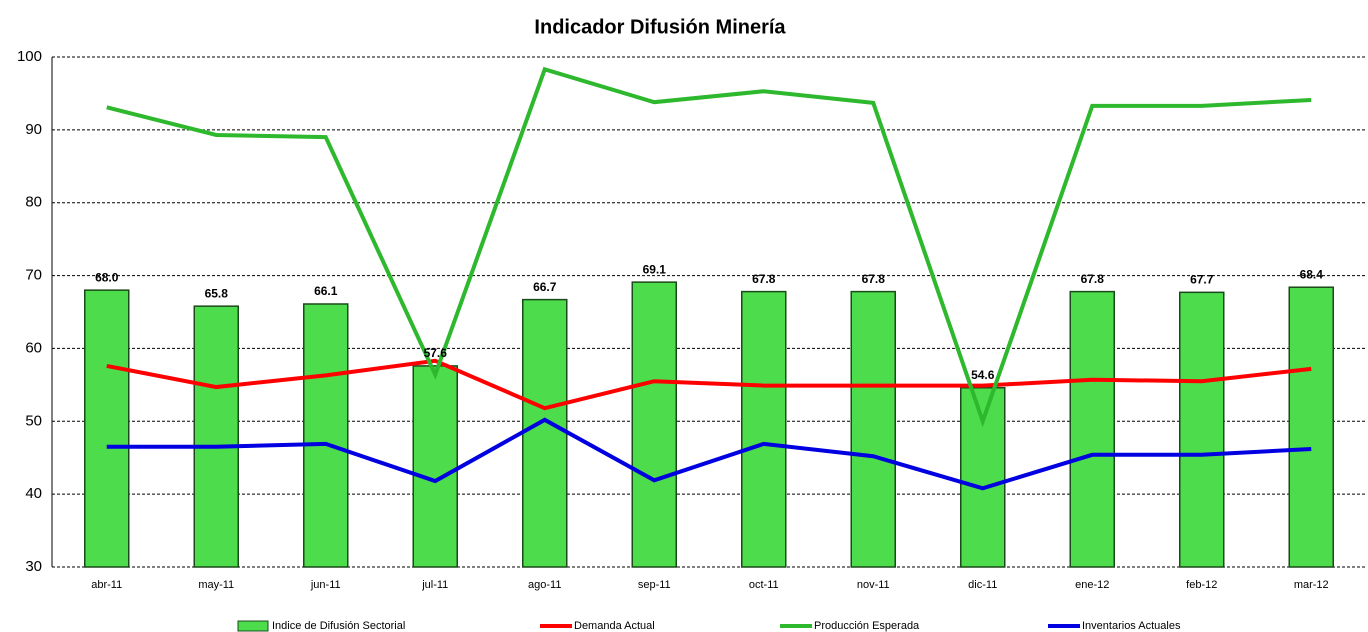  I want to click on x-tick-label: sep-11, so click(654, 585).